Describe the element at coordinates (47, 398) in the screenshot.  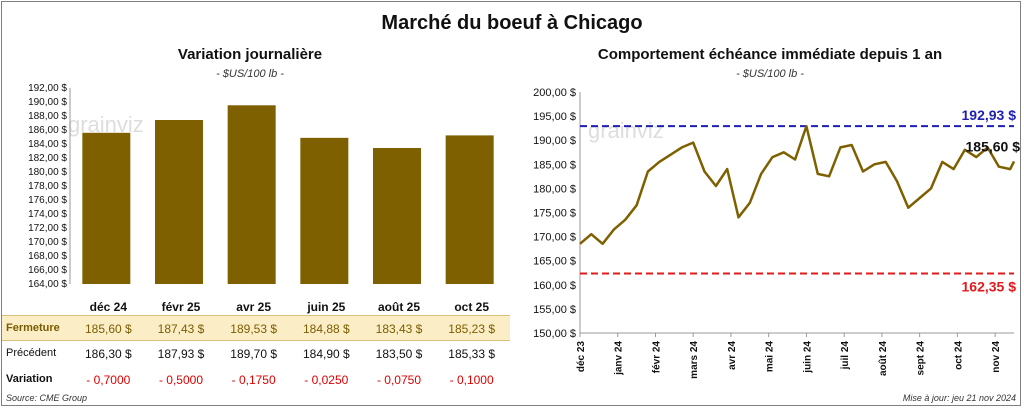
I see `source-note: Source: CME Group` at that location.